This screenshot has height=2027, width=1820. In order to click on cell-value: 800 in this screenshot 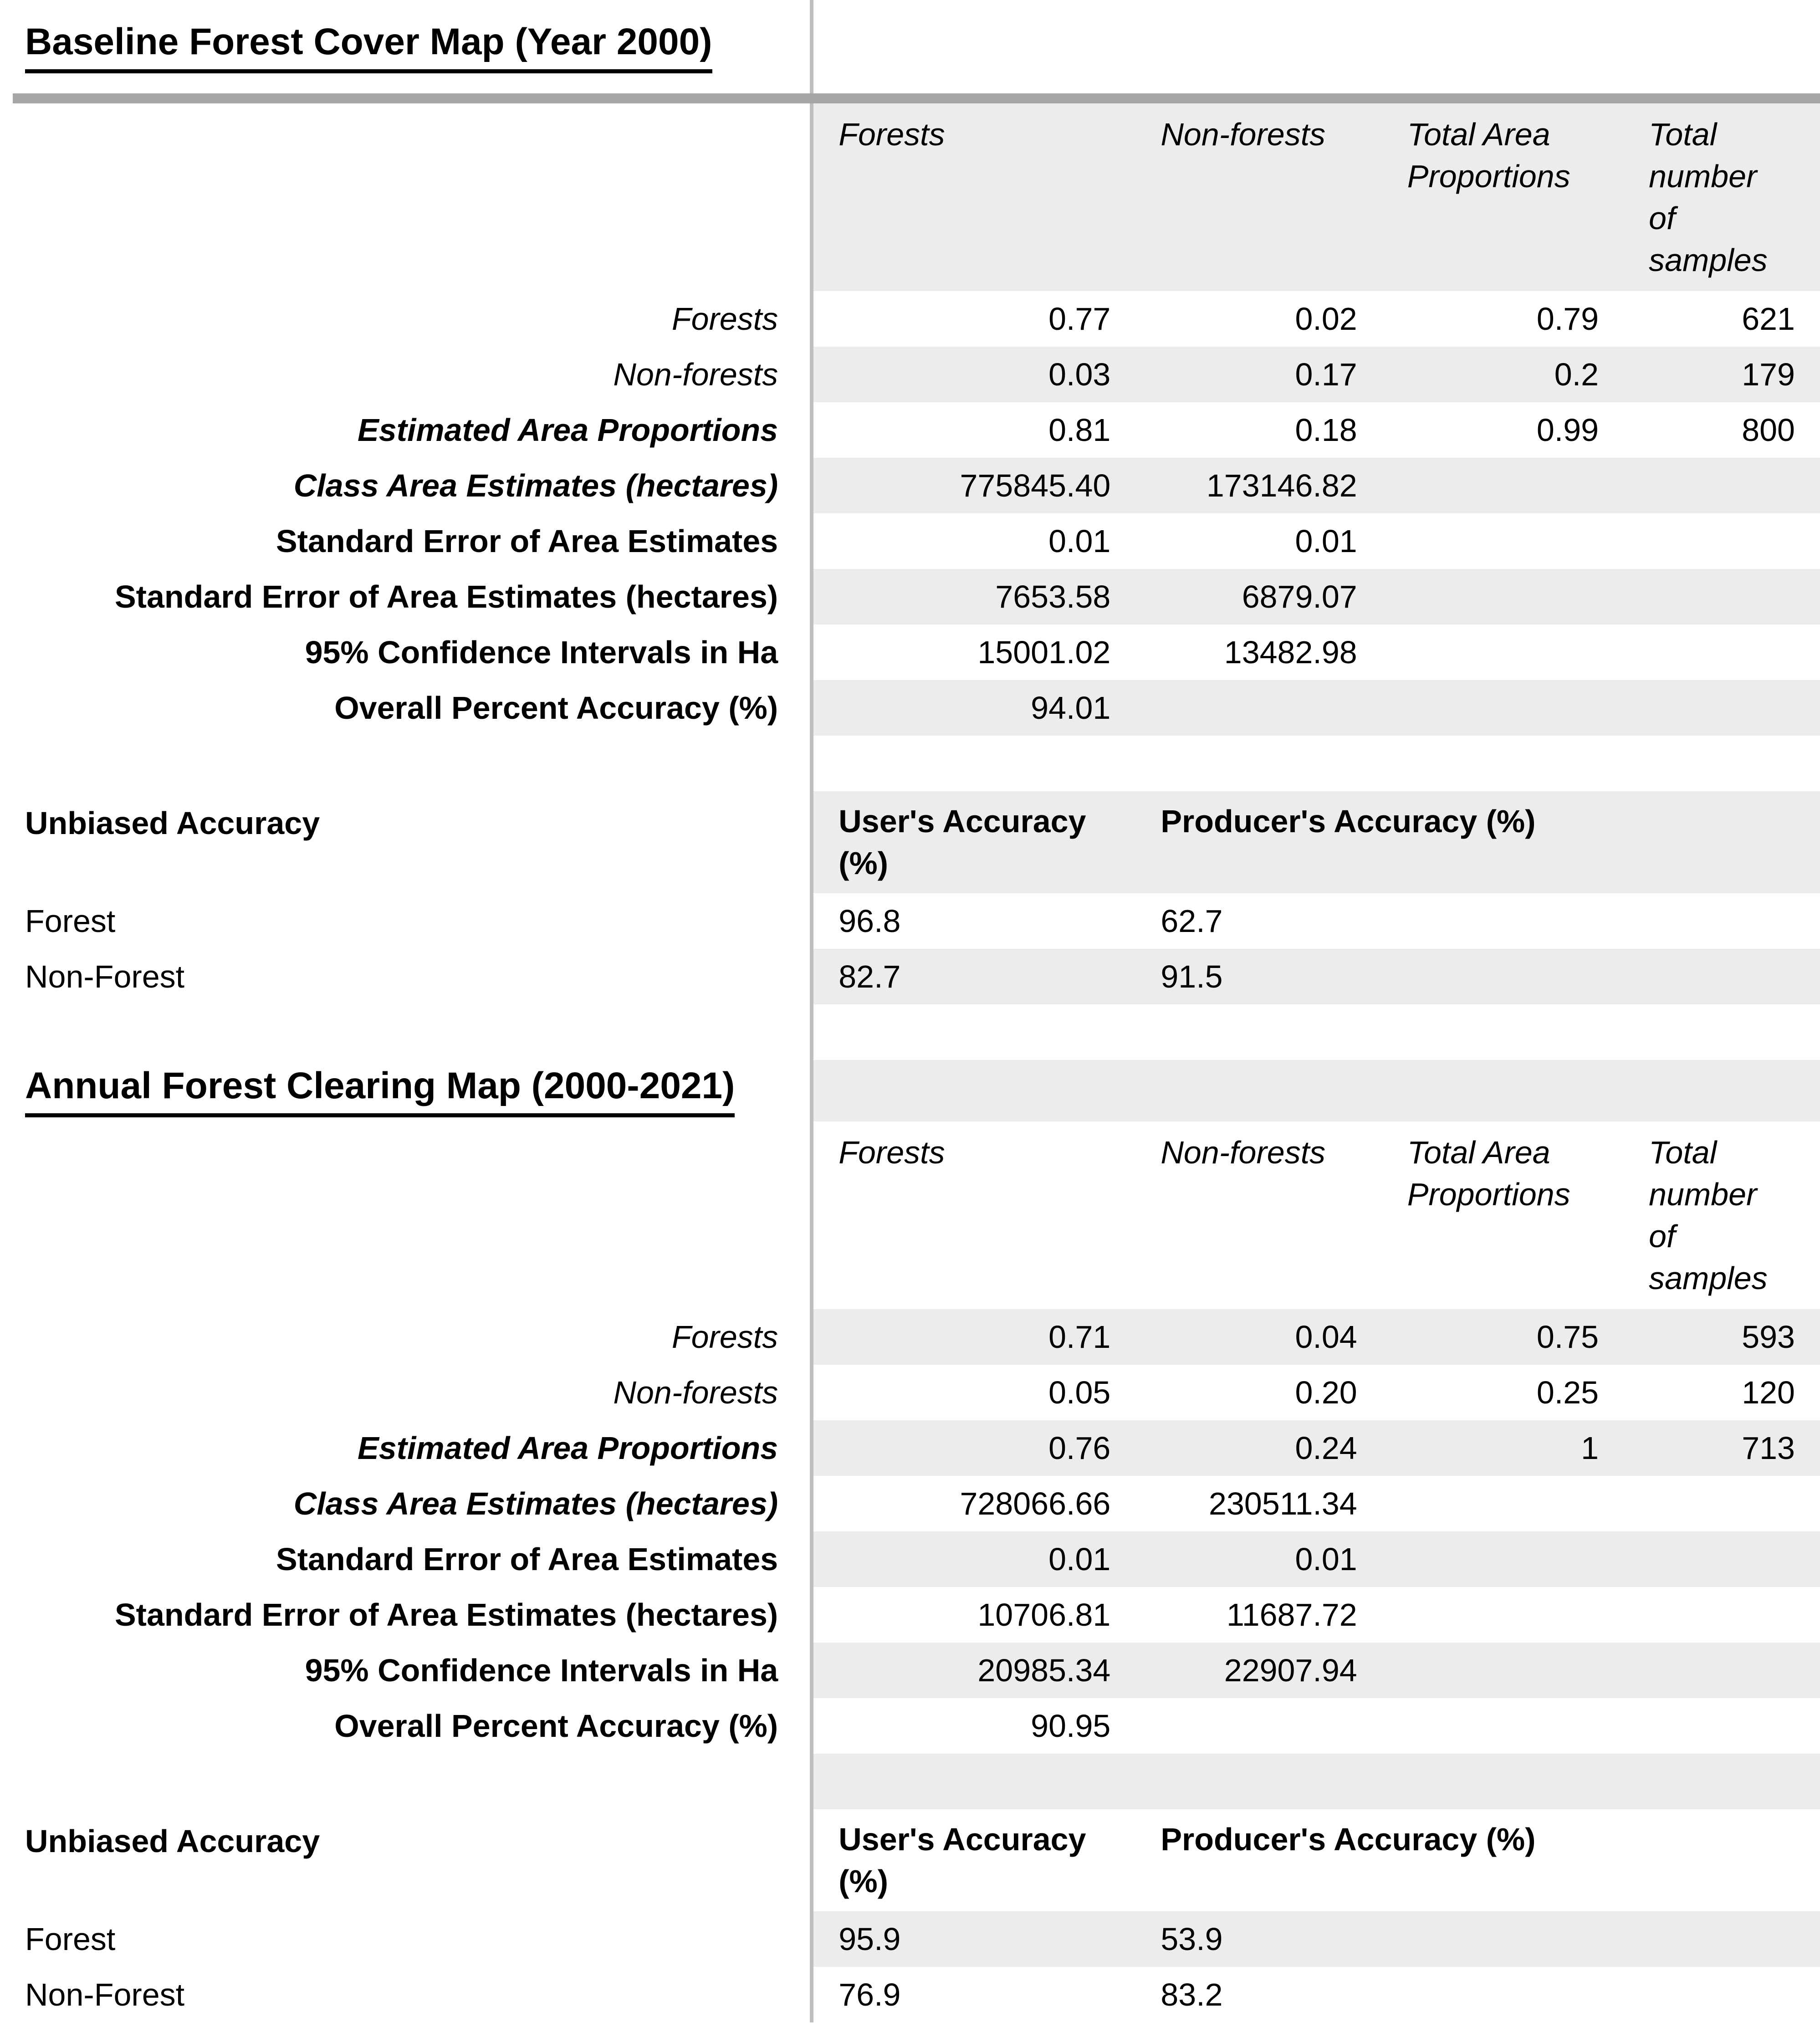, I will do `click(1768, 430)`.